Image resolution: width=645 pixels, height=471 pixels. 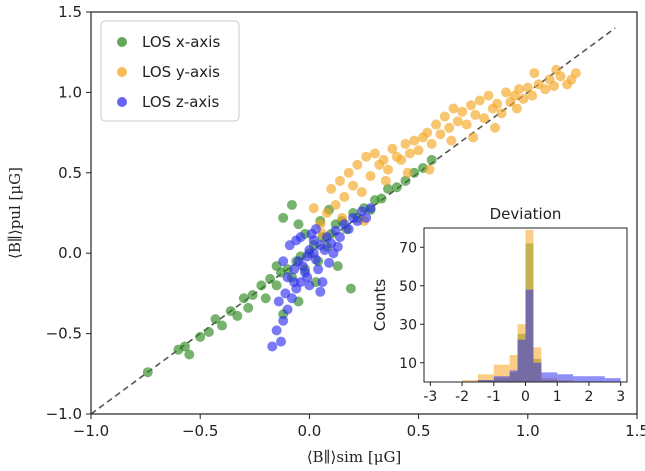 I want to click on inset-title: Deviation, so click(x=526, y=214).